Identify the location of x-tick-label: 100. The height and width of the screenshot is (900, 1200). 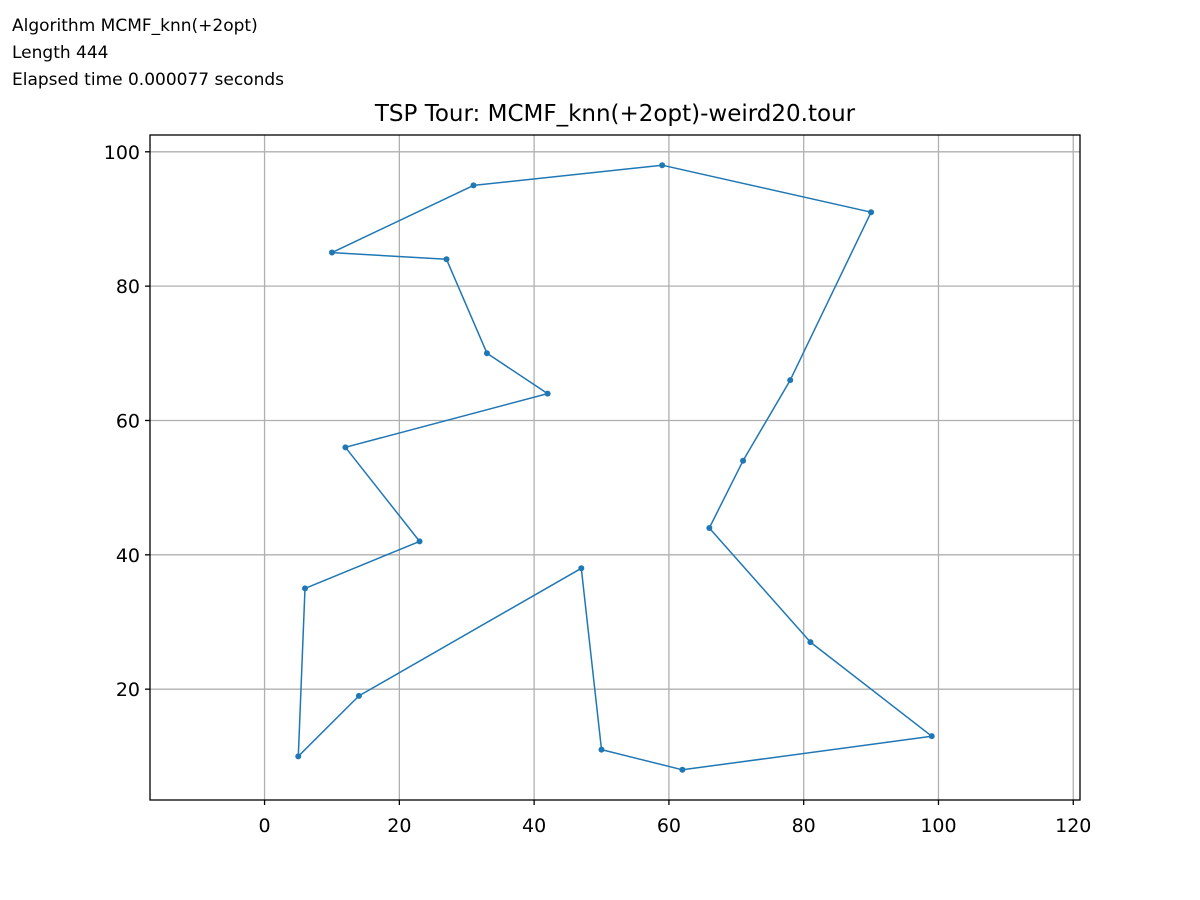
(938, 826).